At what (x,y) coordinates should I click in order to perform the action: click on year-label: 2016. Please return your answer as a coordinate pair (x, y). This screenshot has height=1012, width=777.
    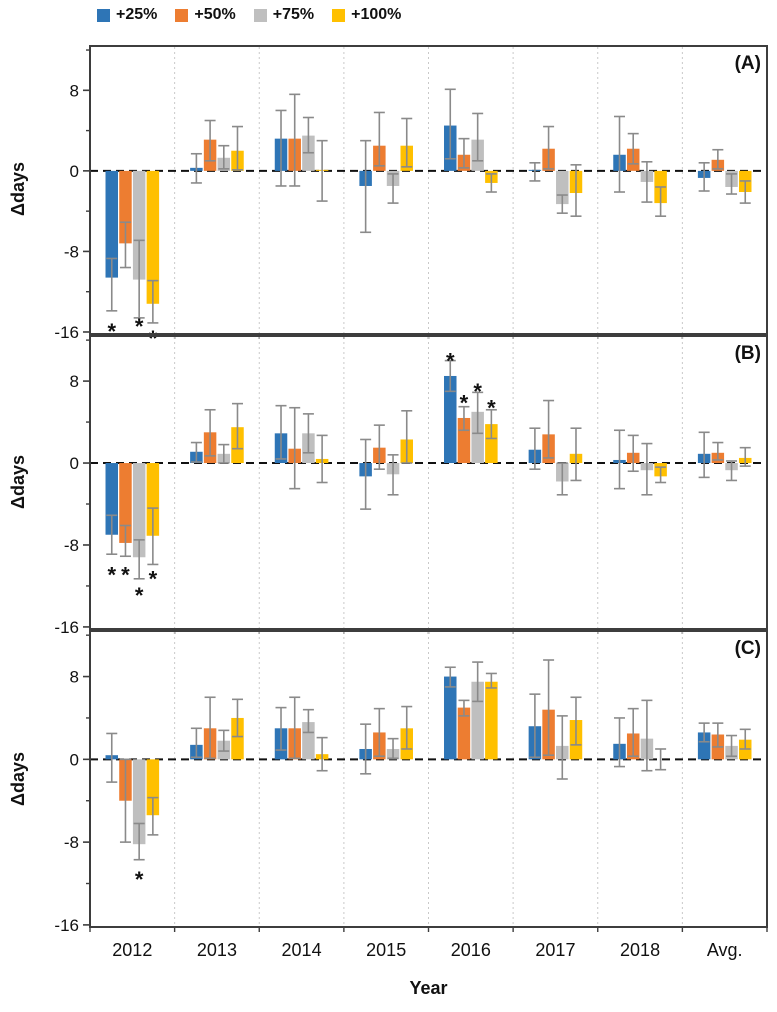
    Looking at the image, I should click on (470, 950).